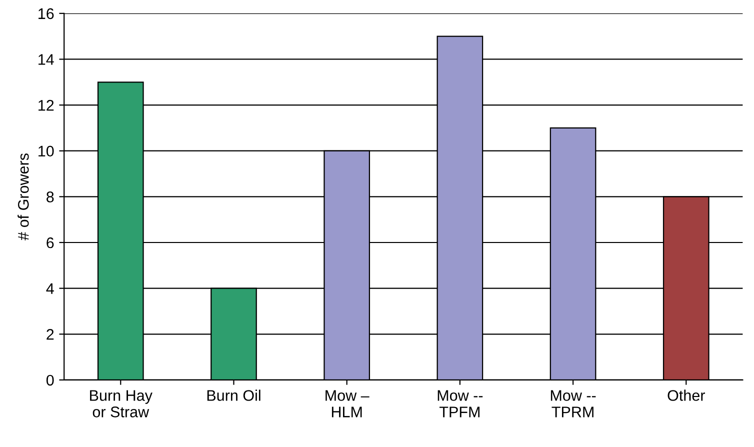 The width and height of the screenshot is (754, 447). What do you see at coordinates (233, 395) in the screenshot?
I see `x-tick-label: Burn Oil` at bounding box center [233, 395].